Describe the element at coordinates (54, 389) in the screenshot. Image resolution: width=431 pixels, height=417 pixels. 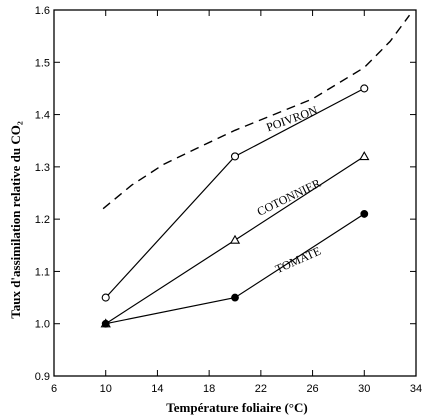
I see `x-tick-label: 6` at that location.